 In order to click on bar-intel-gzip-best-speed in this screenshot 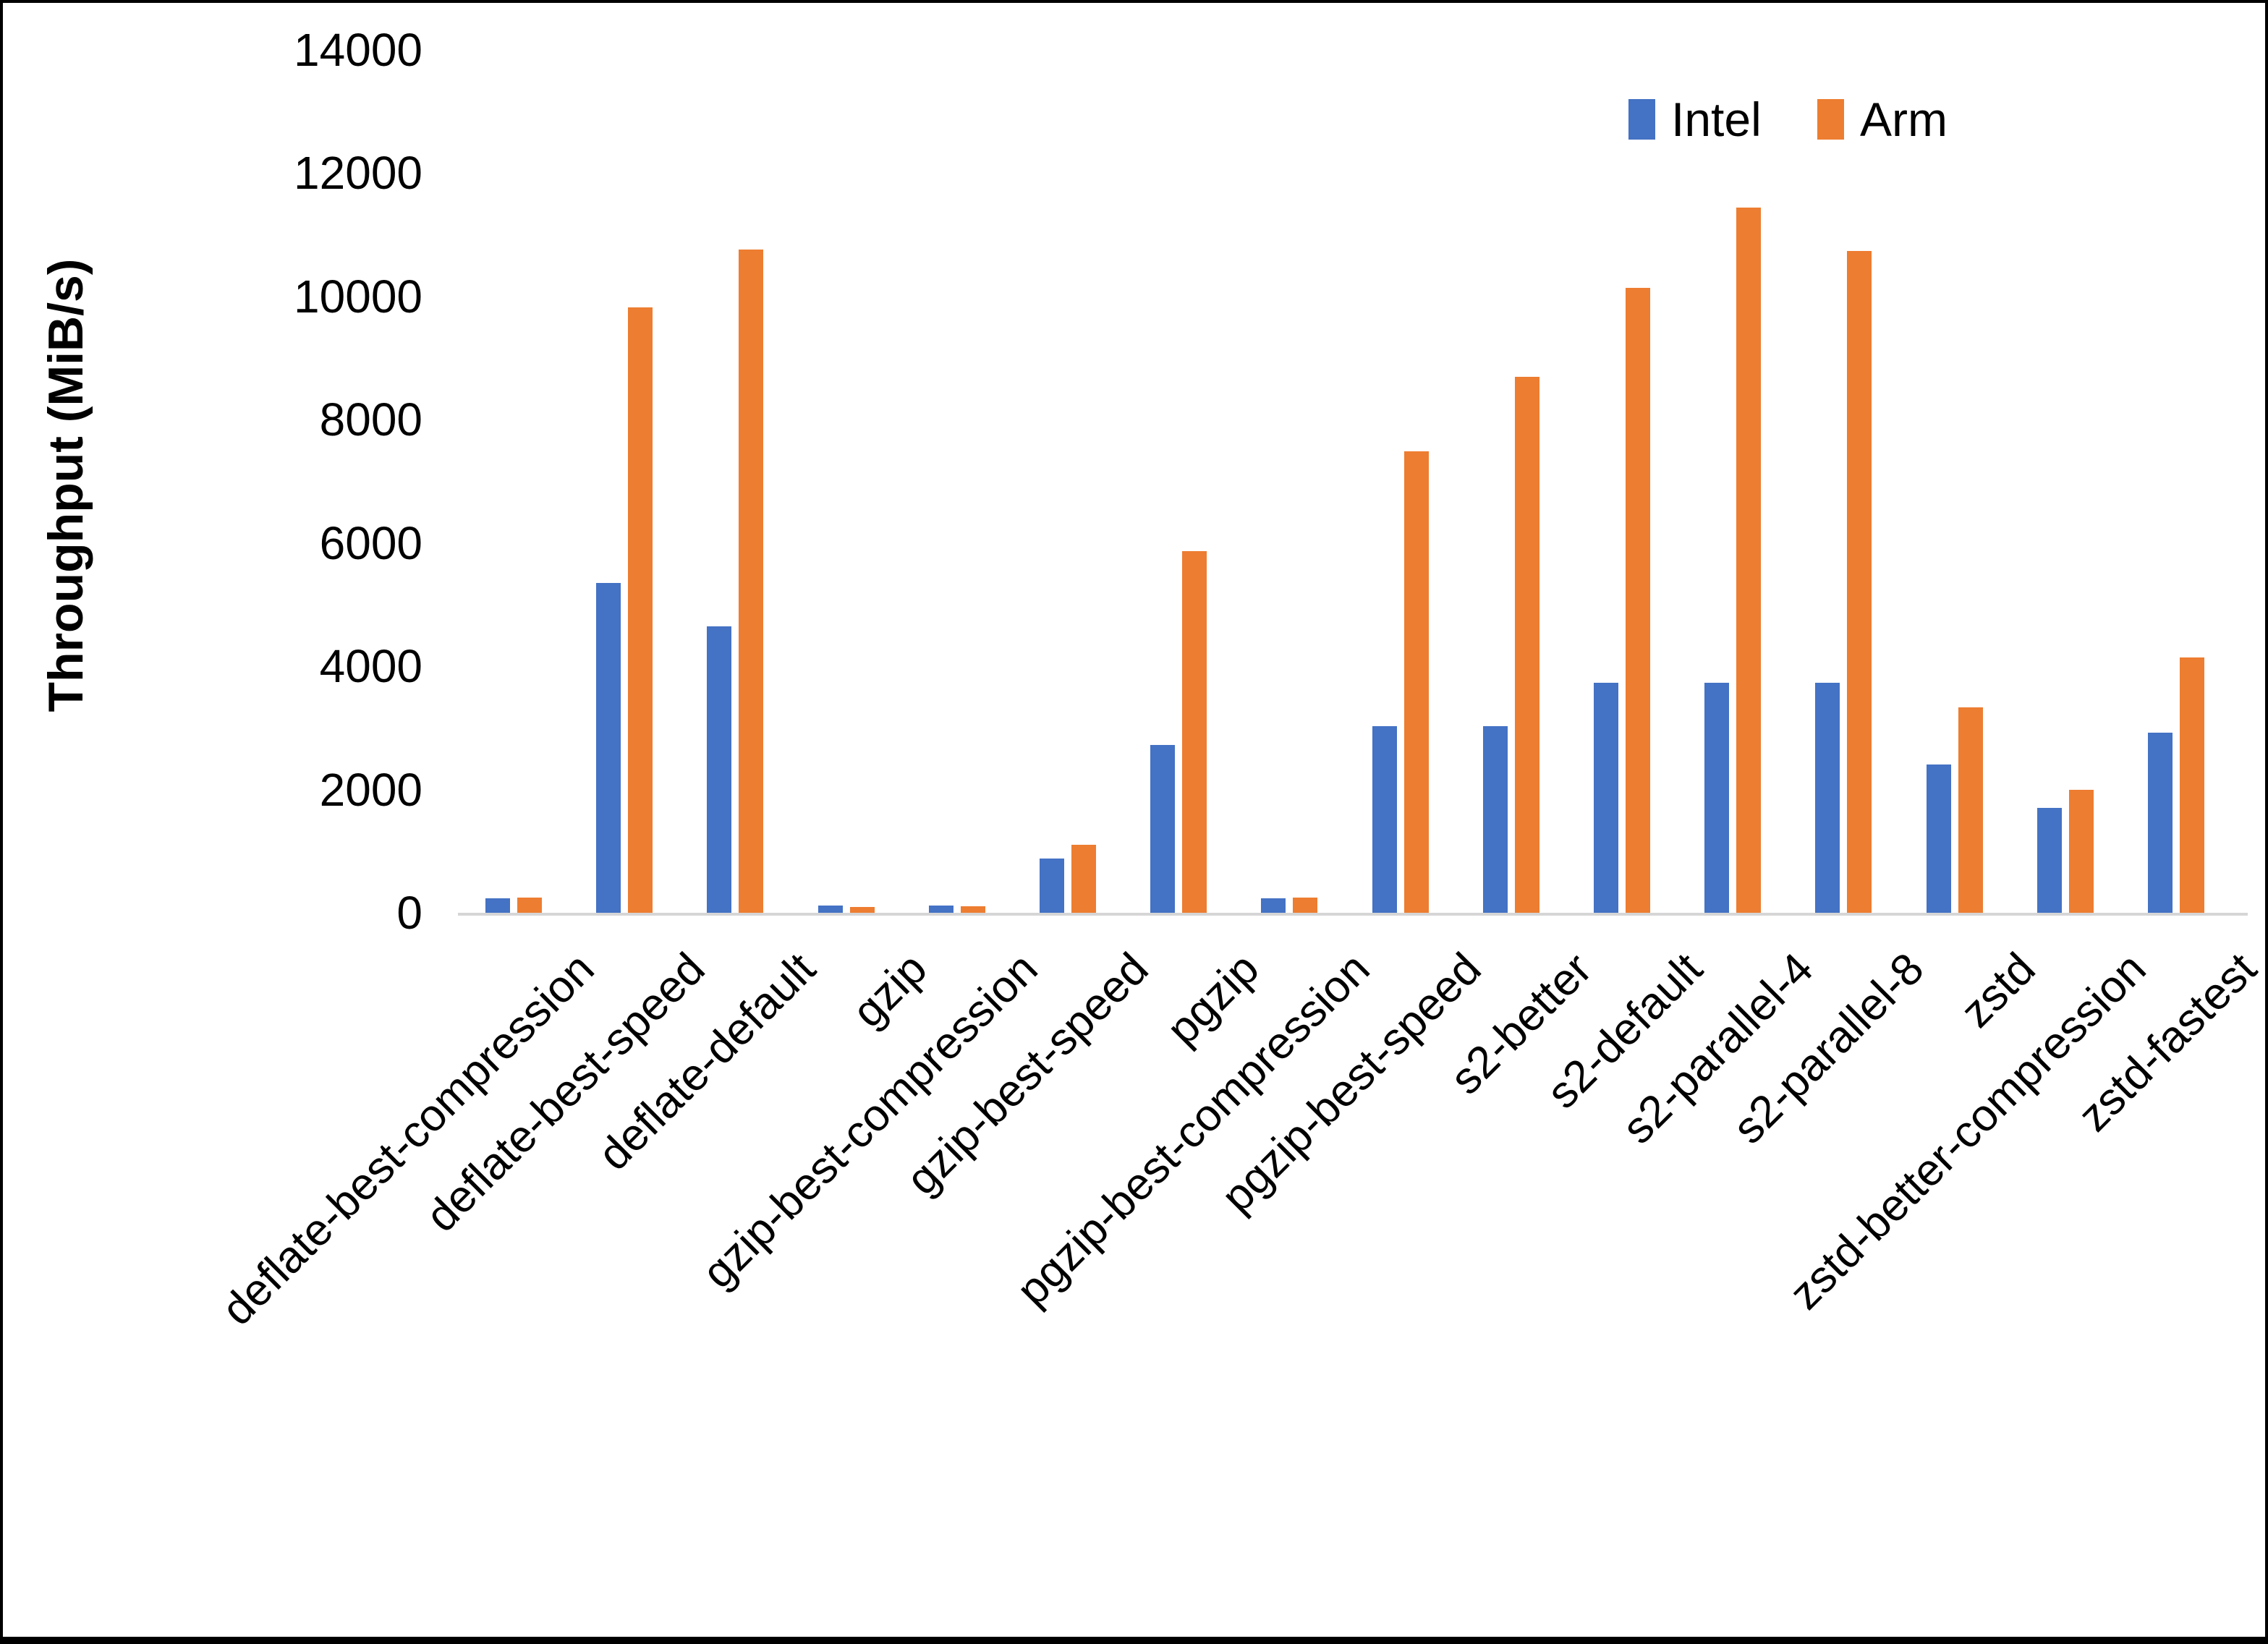, I will do `click(1052, 885)`.